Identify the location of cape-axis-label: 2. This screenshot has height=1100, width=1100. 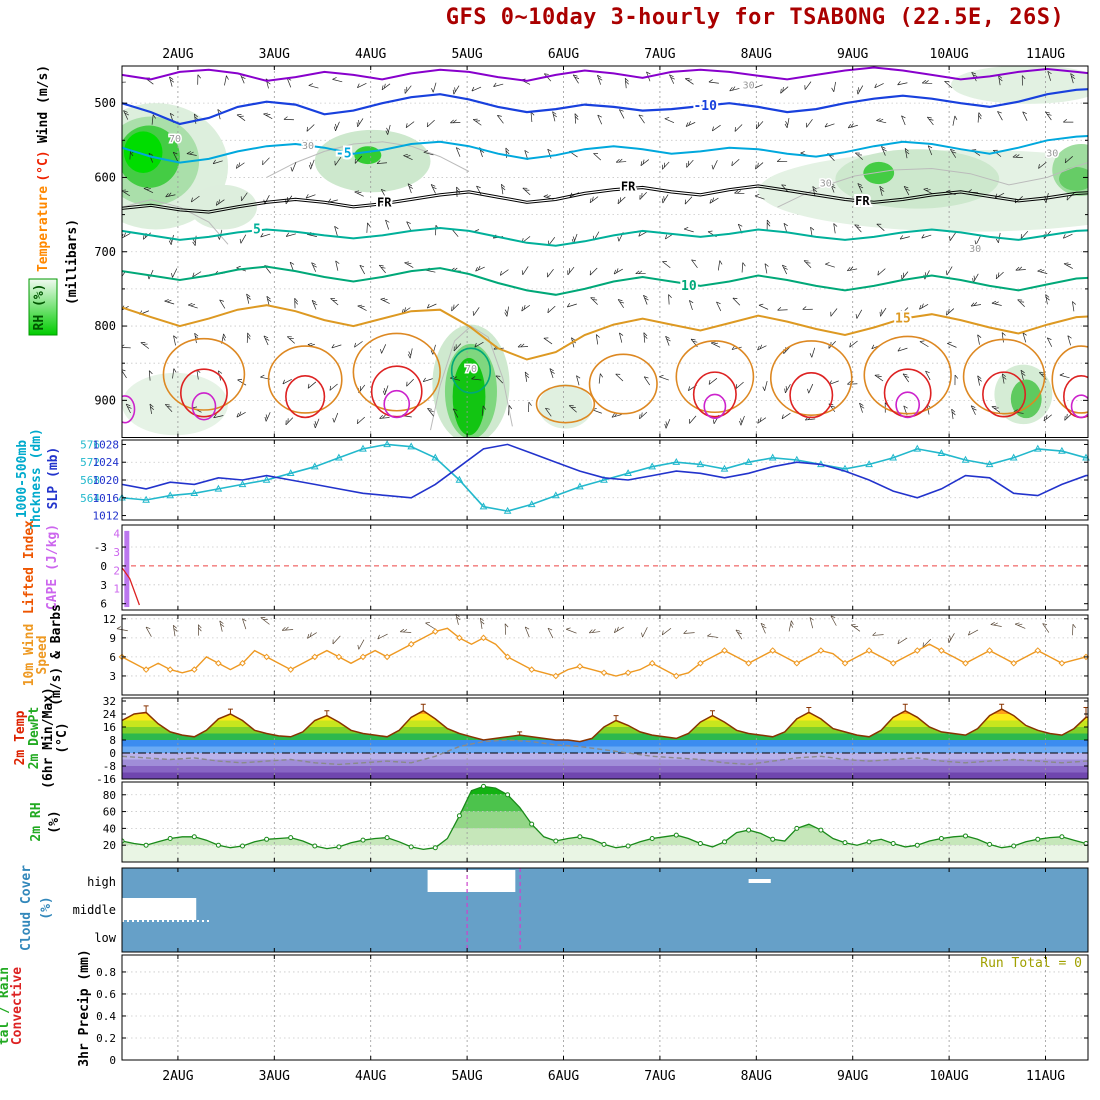
(116, 570).